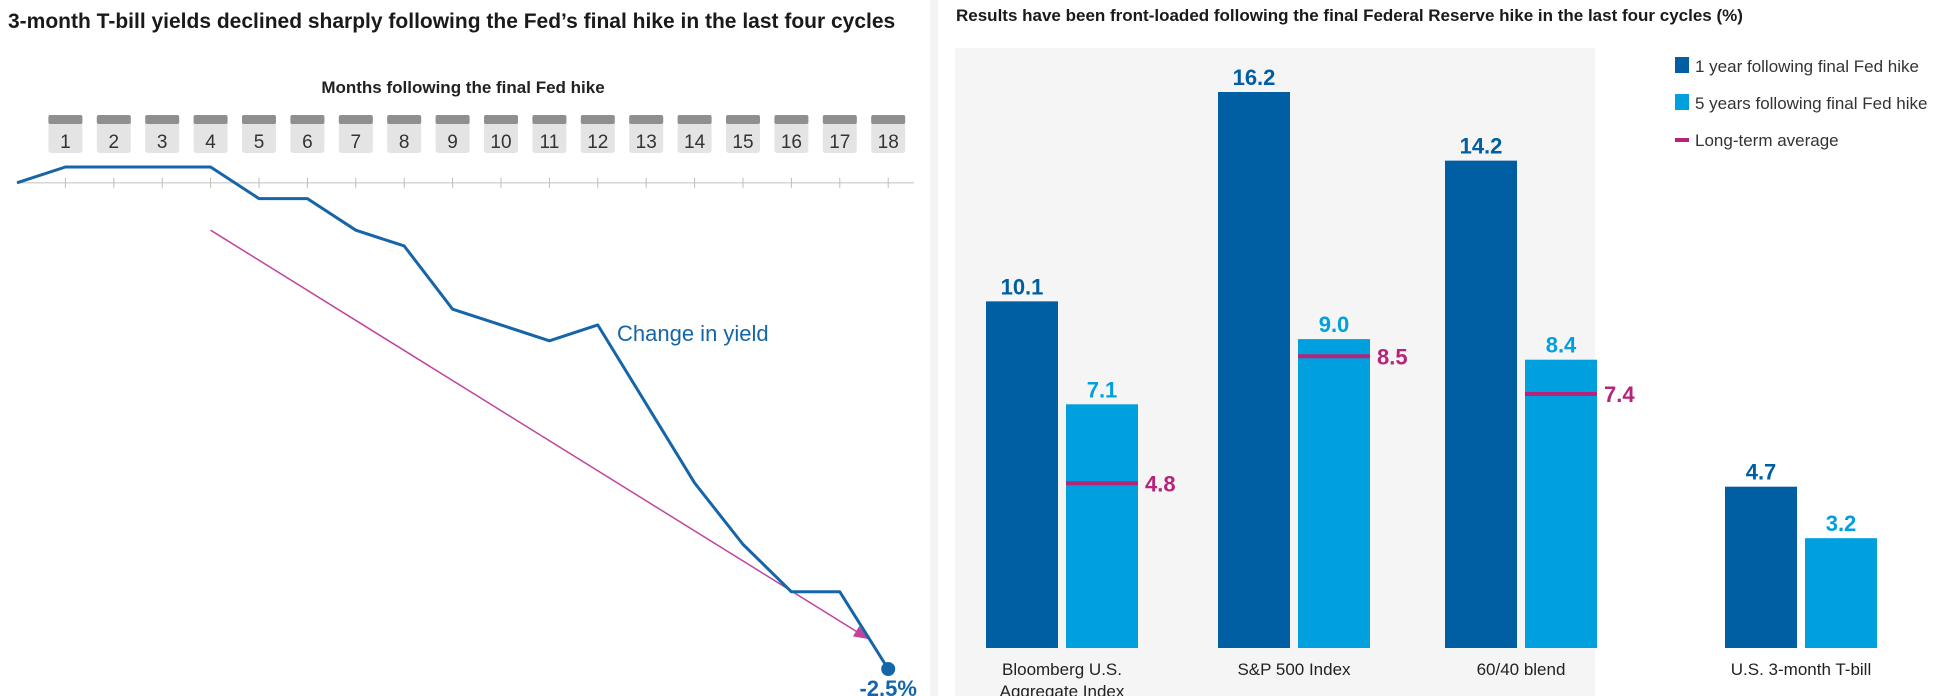  I want to click on category-label: 60/40 blend, so click(1521, 669).